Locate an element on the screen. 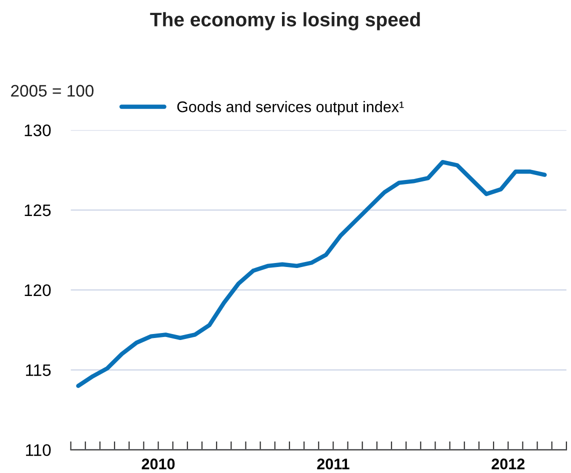 The width and height of the screenshot is (571, 473). y-tick-label: 115 is located at coordinates (38, 370).